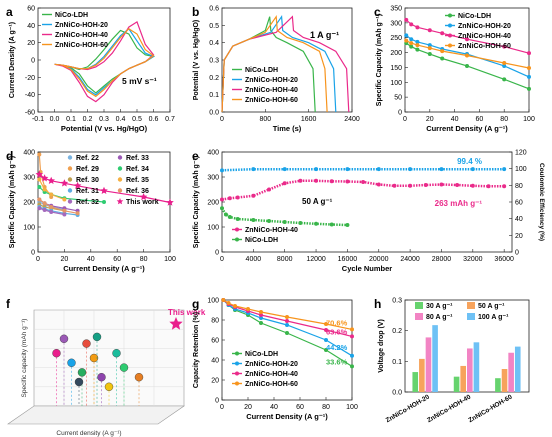 The width and height of the screenshot is (552, 437). I want to click on legend-label: Ref. 31, so click(87, 191).